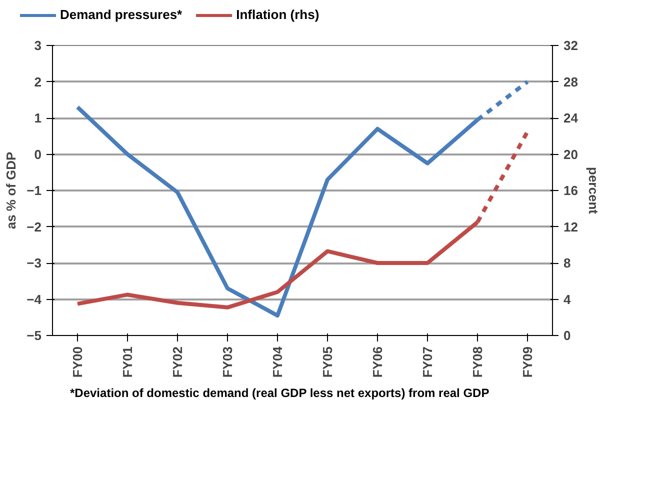  I want to click on x-tick-label: FY08, so click(477, 362).